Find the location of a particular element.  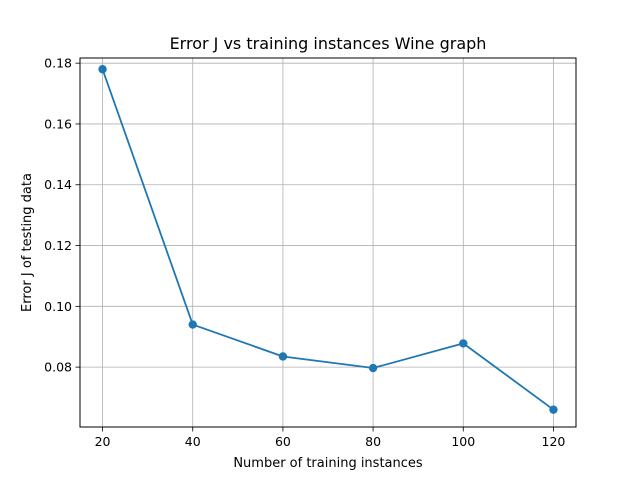

x-tick-label: 60 is located at coordinates (283, 441).